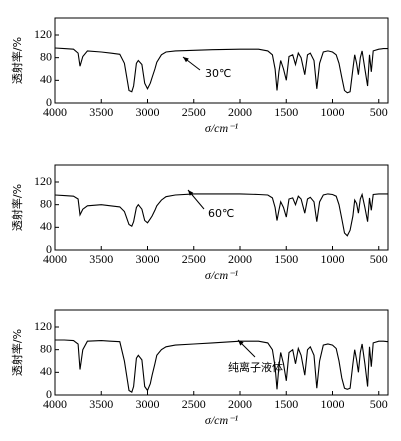 This screenshot has width=401, height=441. What do you see at coordinates (218, 73) in the screenshot?
I see `annotation: 30℃` at bounding box center [218, 73].